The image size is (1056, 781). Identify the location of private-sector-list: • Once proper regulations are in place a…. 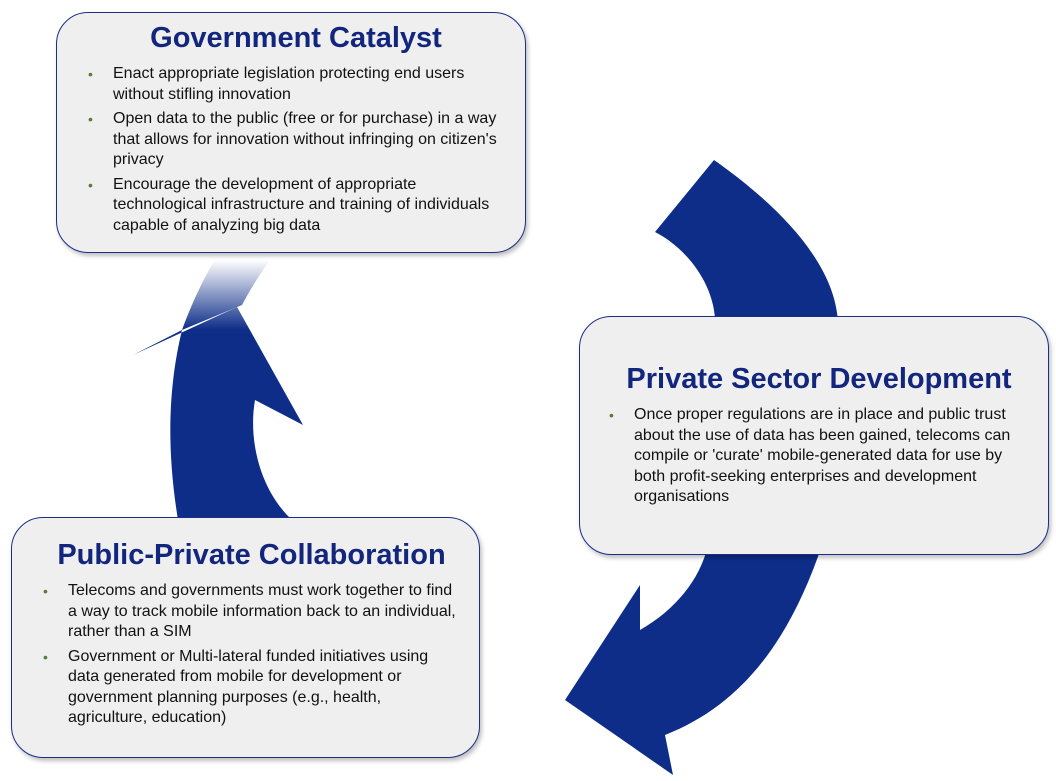
(819, 456).